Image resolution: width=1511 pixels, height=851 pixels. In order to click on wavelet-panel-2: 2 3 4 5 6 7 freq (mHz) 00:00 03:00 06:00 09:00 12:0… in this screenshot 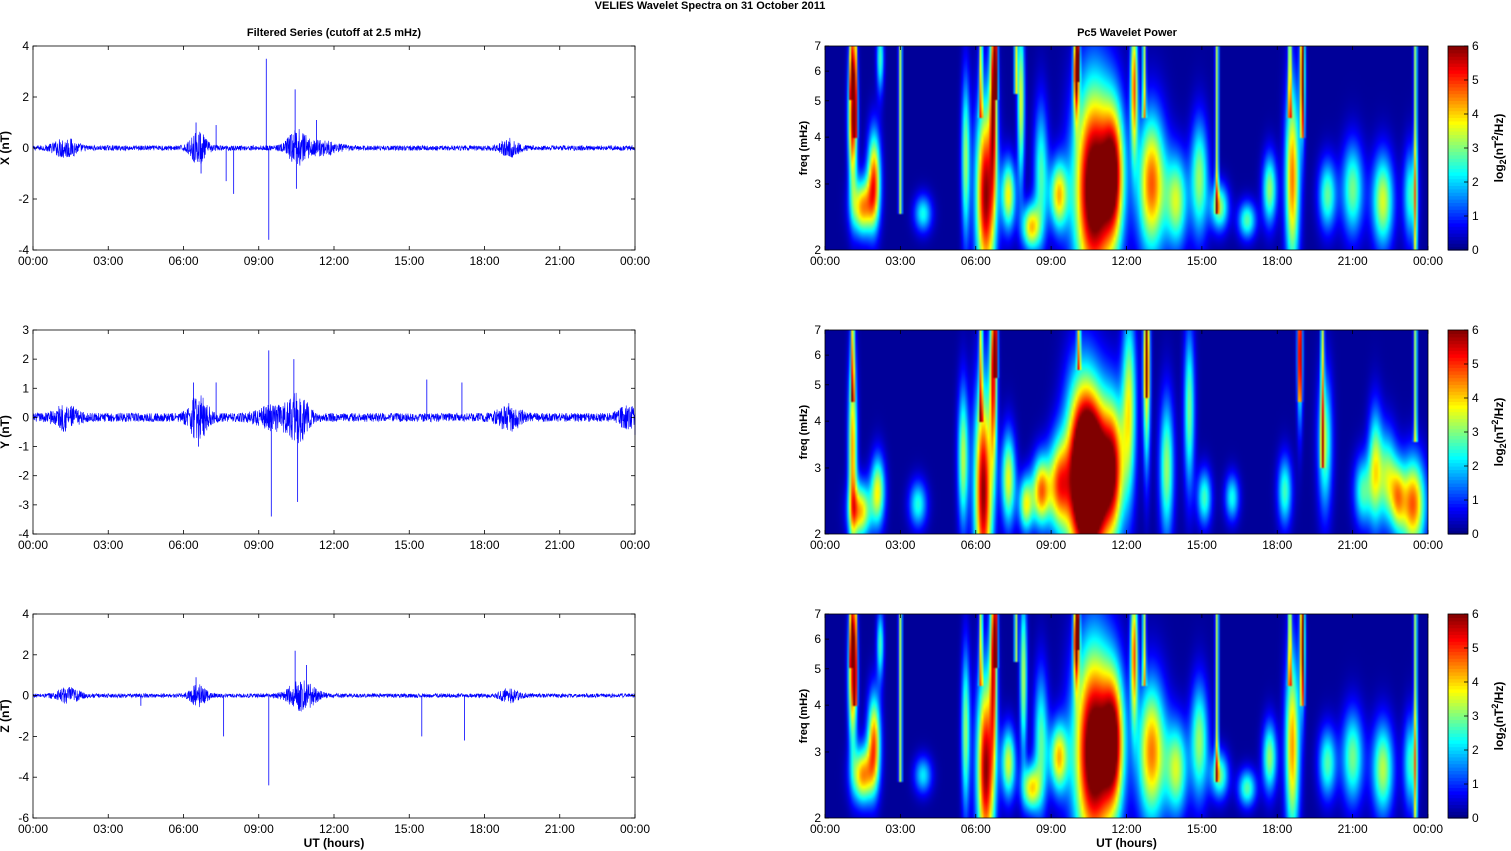, I will do `click(1153, 437)`.